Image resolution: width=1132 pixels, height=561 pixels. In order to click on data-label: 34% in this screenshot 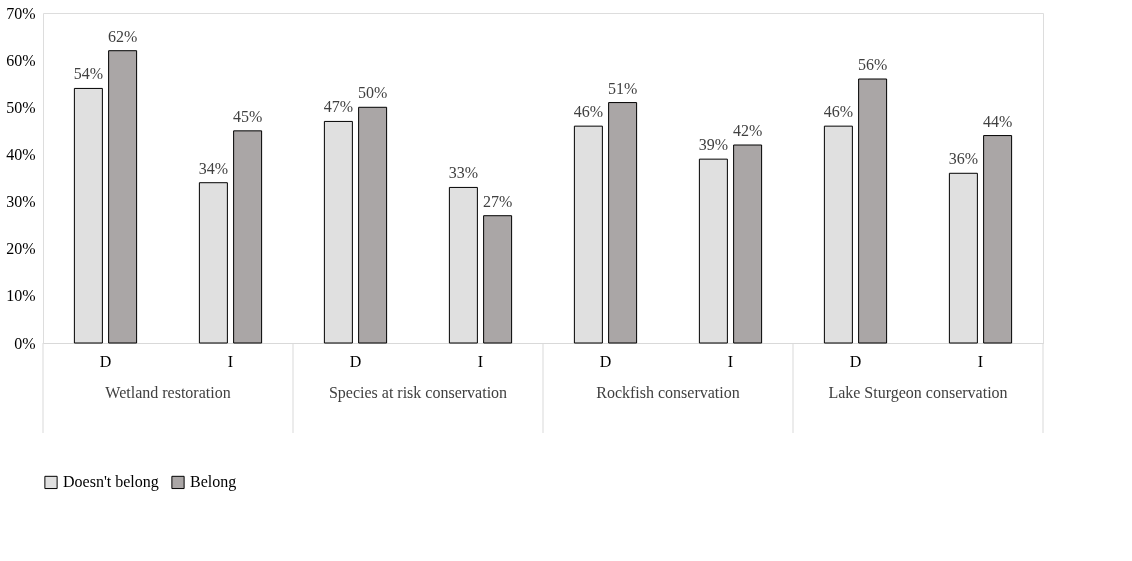, I will do `click(213, 168)`.